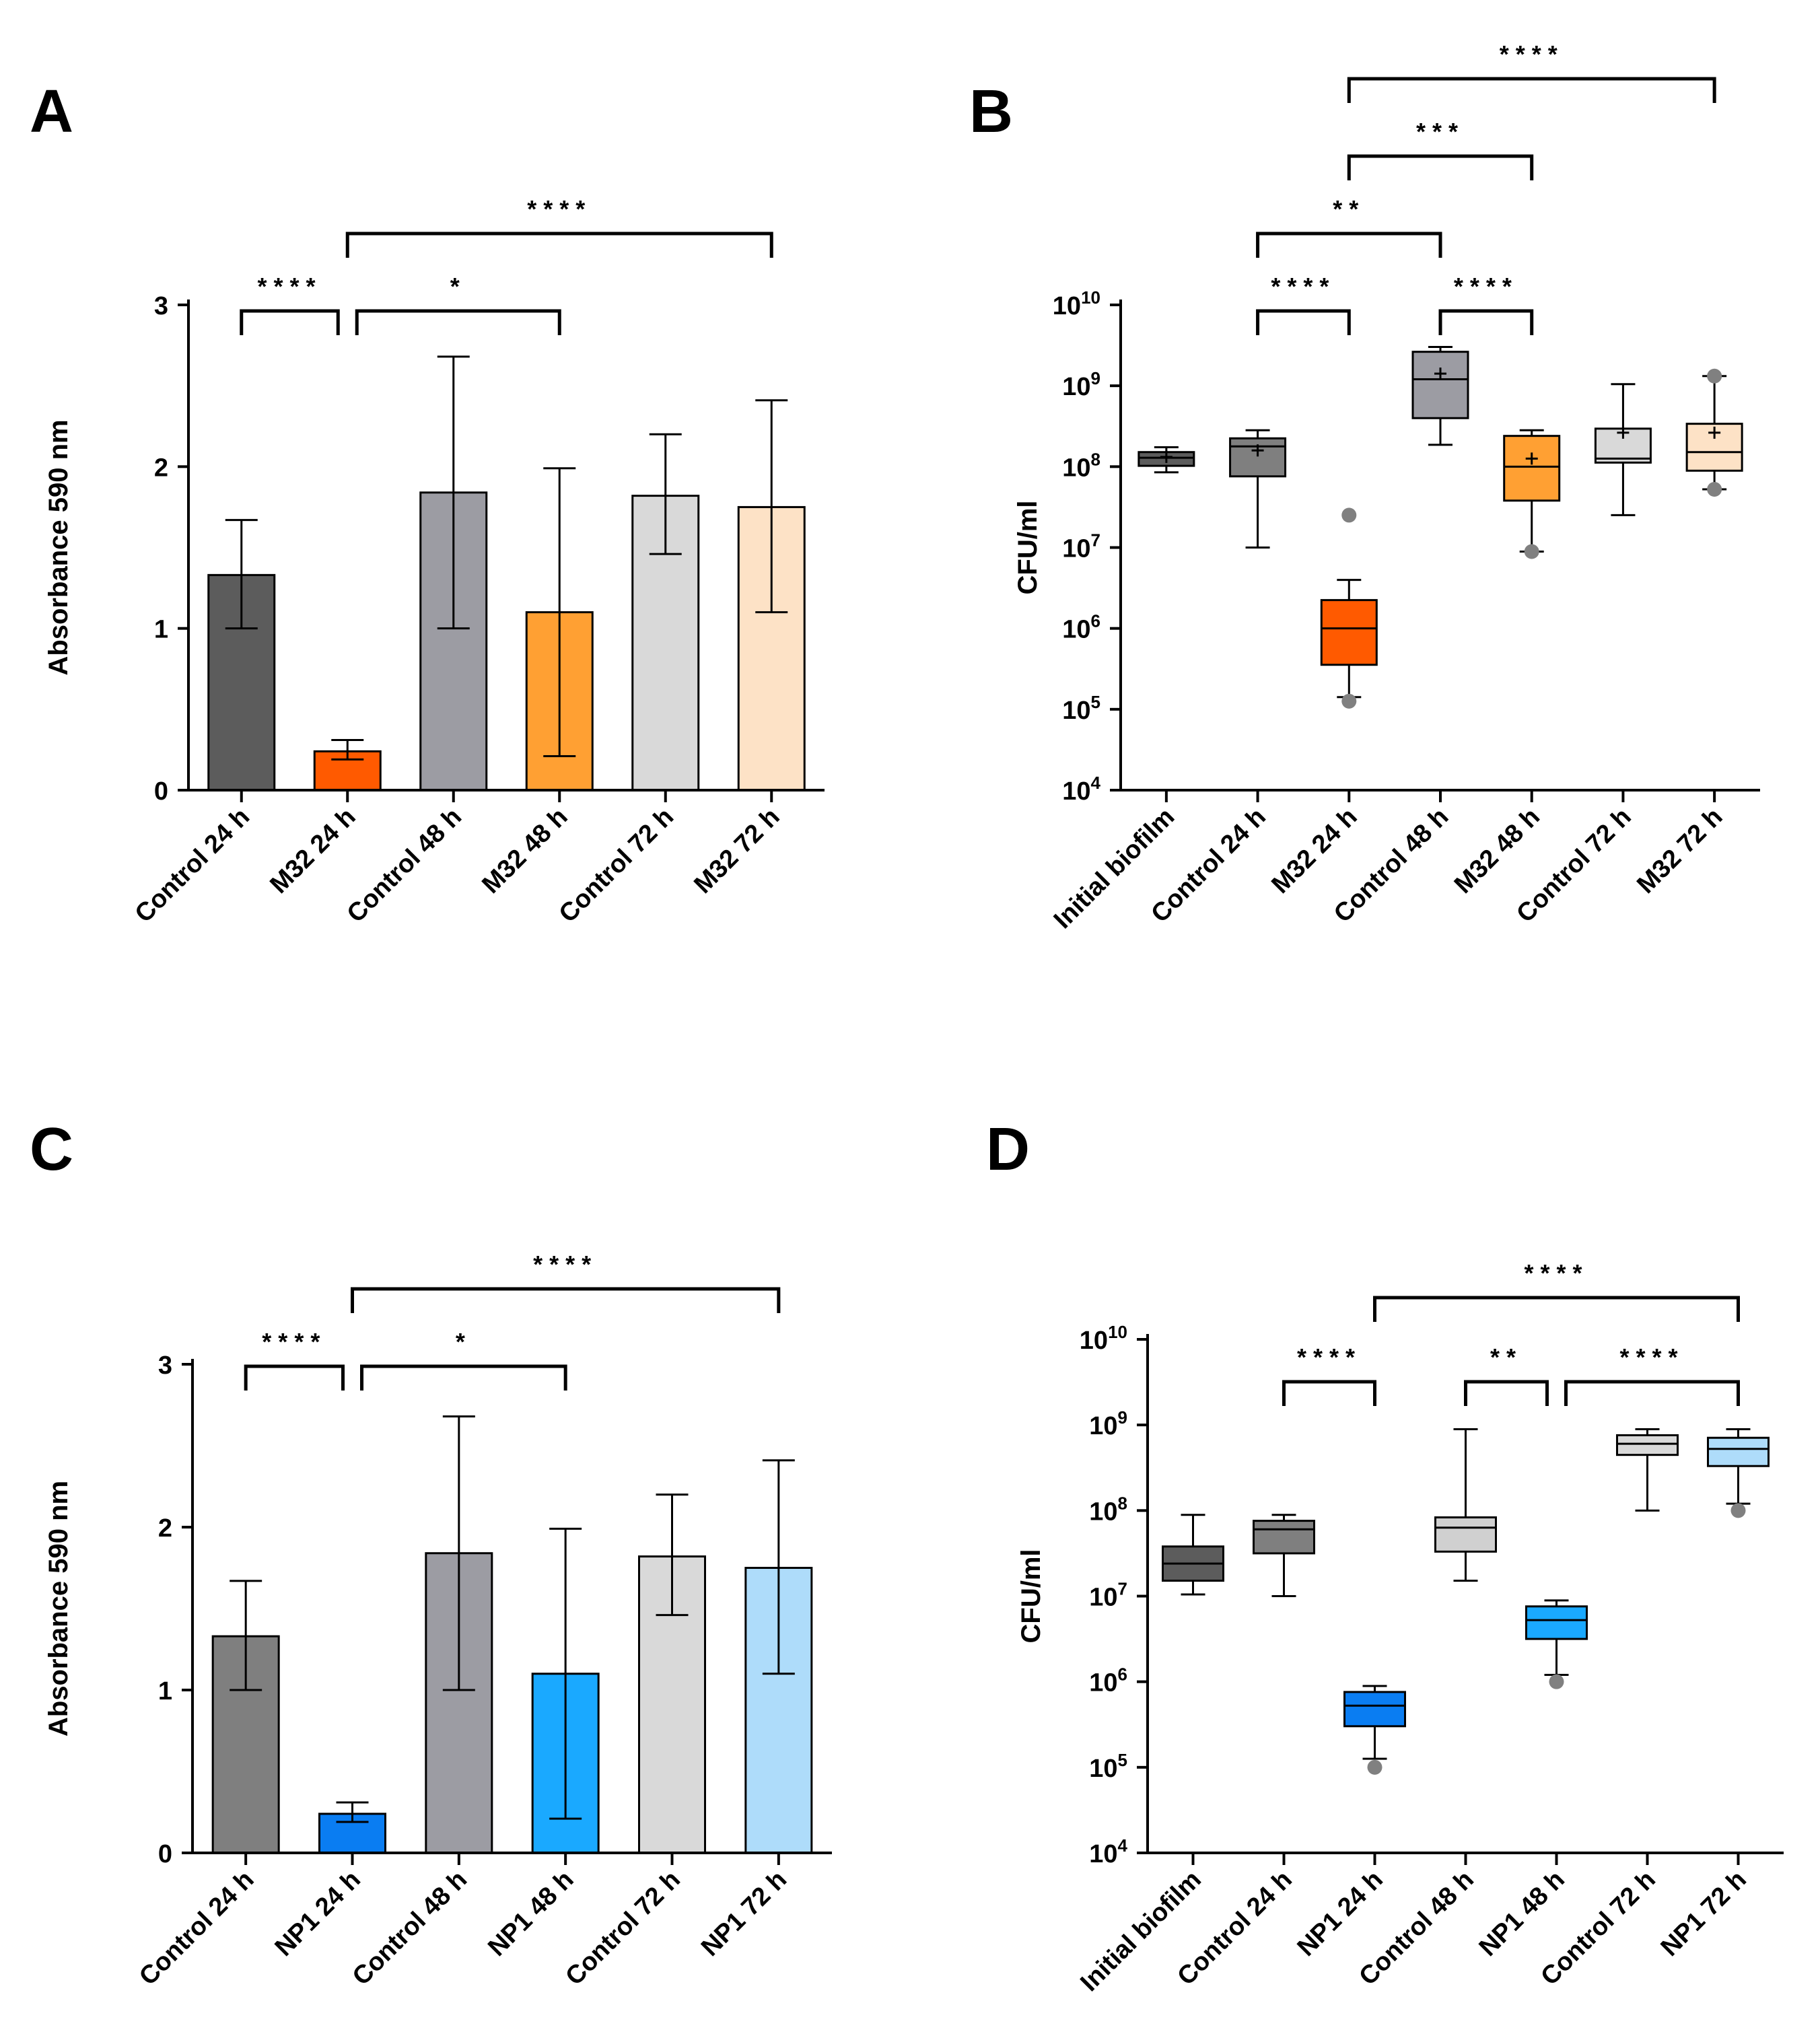 The height and width of the screenshot is (2040, 1820). What do you see at coordinates (1008, 1149) in the screenshot?
I see `panel-letter-d: D` at bounding box center [1008, 1149].